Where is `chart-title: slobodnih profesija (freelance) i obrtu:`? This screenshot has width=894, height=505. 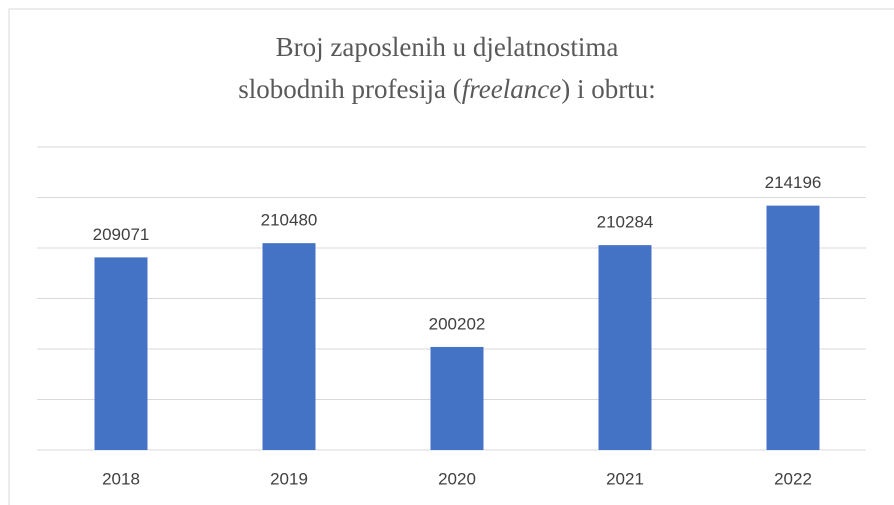
chart-title: slobodnih profesija (freelance) i obrtu: is located at coordinates (446, 89).